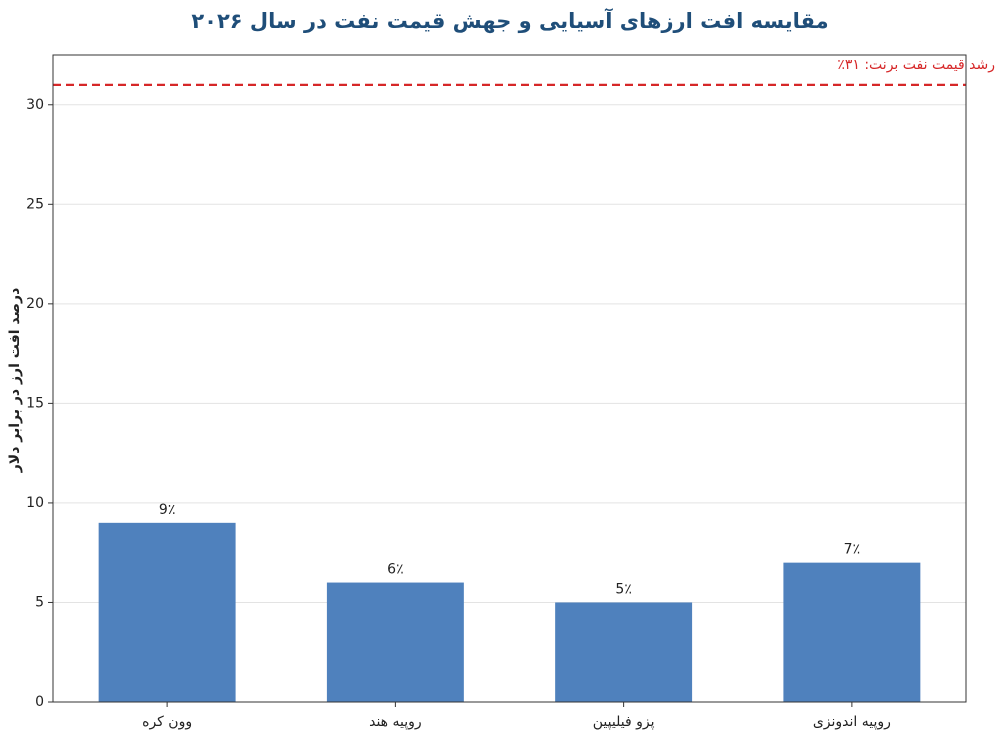  What do you see at coordinates (852, 722) in the screenshot?
I see `x-tick-label: روپیه اندونزی` at bounding box center [852, 722].